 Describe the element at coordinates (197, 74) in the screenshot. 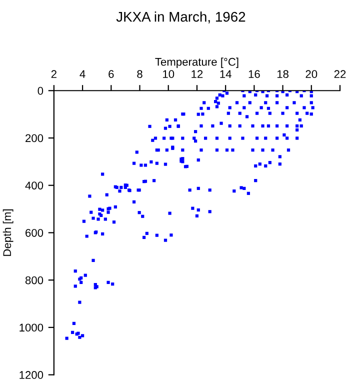

I see `x-tick-label: 12` at that location.